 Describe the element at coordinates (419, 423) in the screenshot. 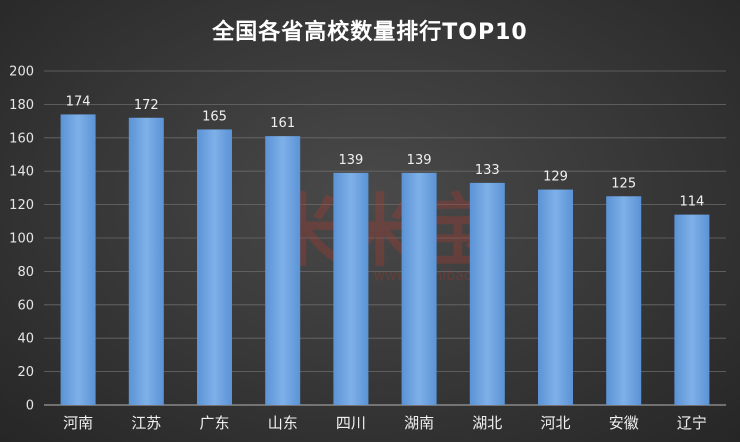

I see `x-tick-label: 湖南` at that location.